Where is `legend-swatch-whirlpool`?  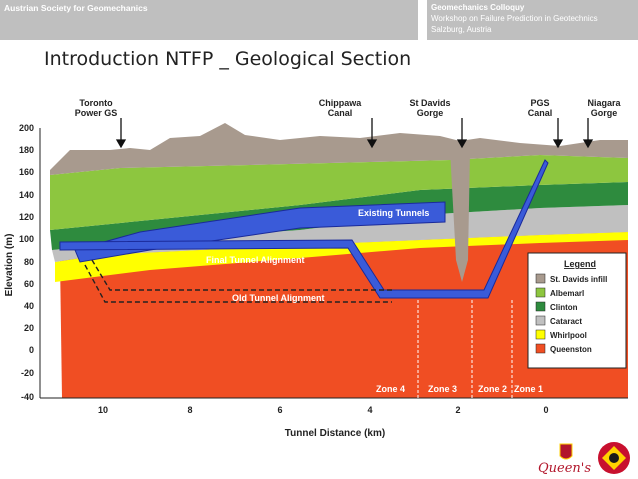 legend-swatch-whirlpool is located at coordinates (540, 334).